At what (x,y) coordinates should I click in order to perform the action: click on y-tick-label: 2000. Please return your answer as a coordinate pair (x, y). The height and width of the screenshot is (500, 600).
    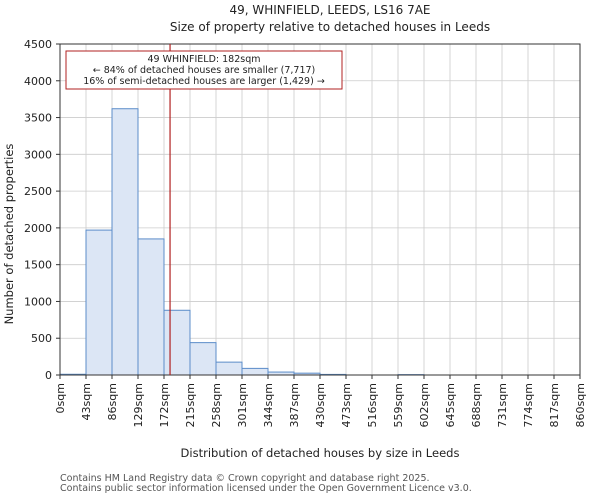
    Looking at the image, I should click on (38, 228).